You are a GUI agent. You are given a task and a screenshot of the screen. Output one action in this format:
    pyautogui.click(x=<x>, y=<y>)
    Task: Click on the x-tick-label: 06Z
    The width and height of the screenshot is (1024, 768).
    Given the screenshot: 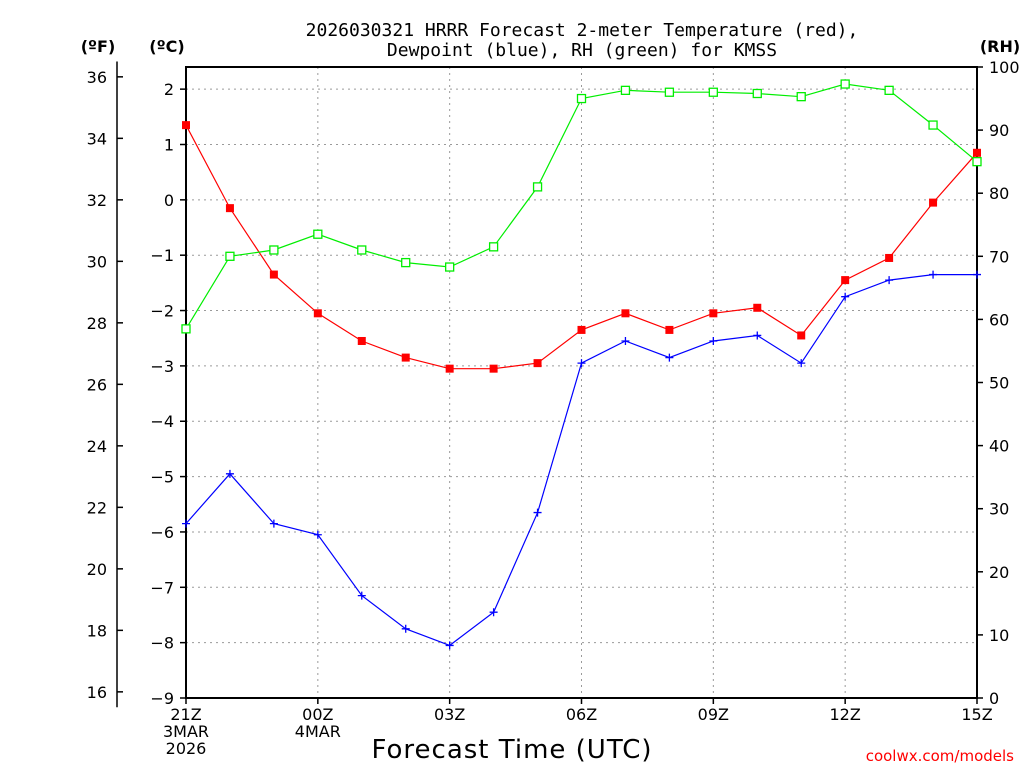 What is the action you would take?
    pyautogui.click(x=581, y=714)
    